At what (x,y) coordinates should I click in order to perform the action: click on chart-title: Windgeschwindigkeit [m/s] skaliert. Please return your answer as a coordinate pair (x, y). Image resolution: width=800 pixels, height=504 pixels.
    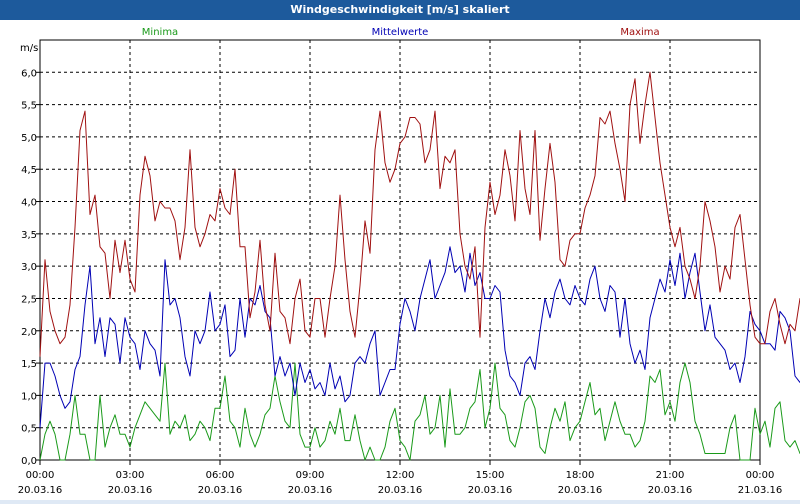
    Looking at the image, I should click on (400, 10).